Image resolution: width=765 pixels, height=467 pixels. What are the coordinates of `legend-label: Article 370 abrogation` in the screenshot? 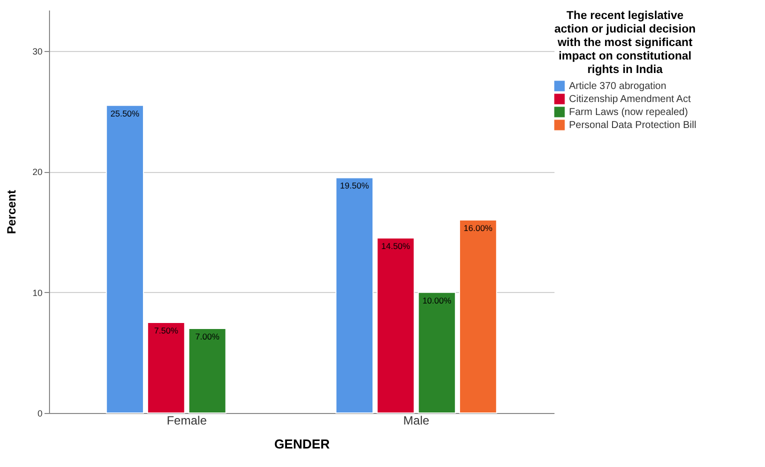 It's located at (617, 86).